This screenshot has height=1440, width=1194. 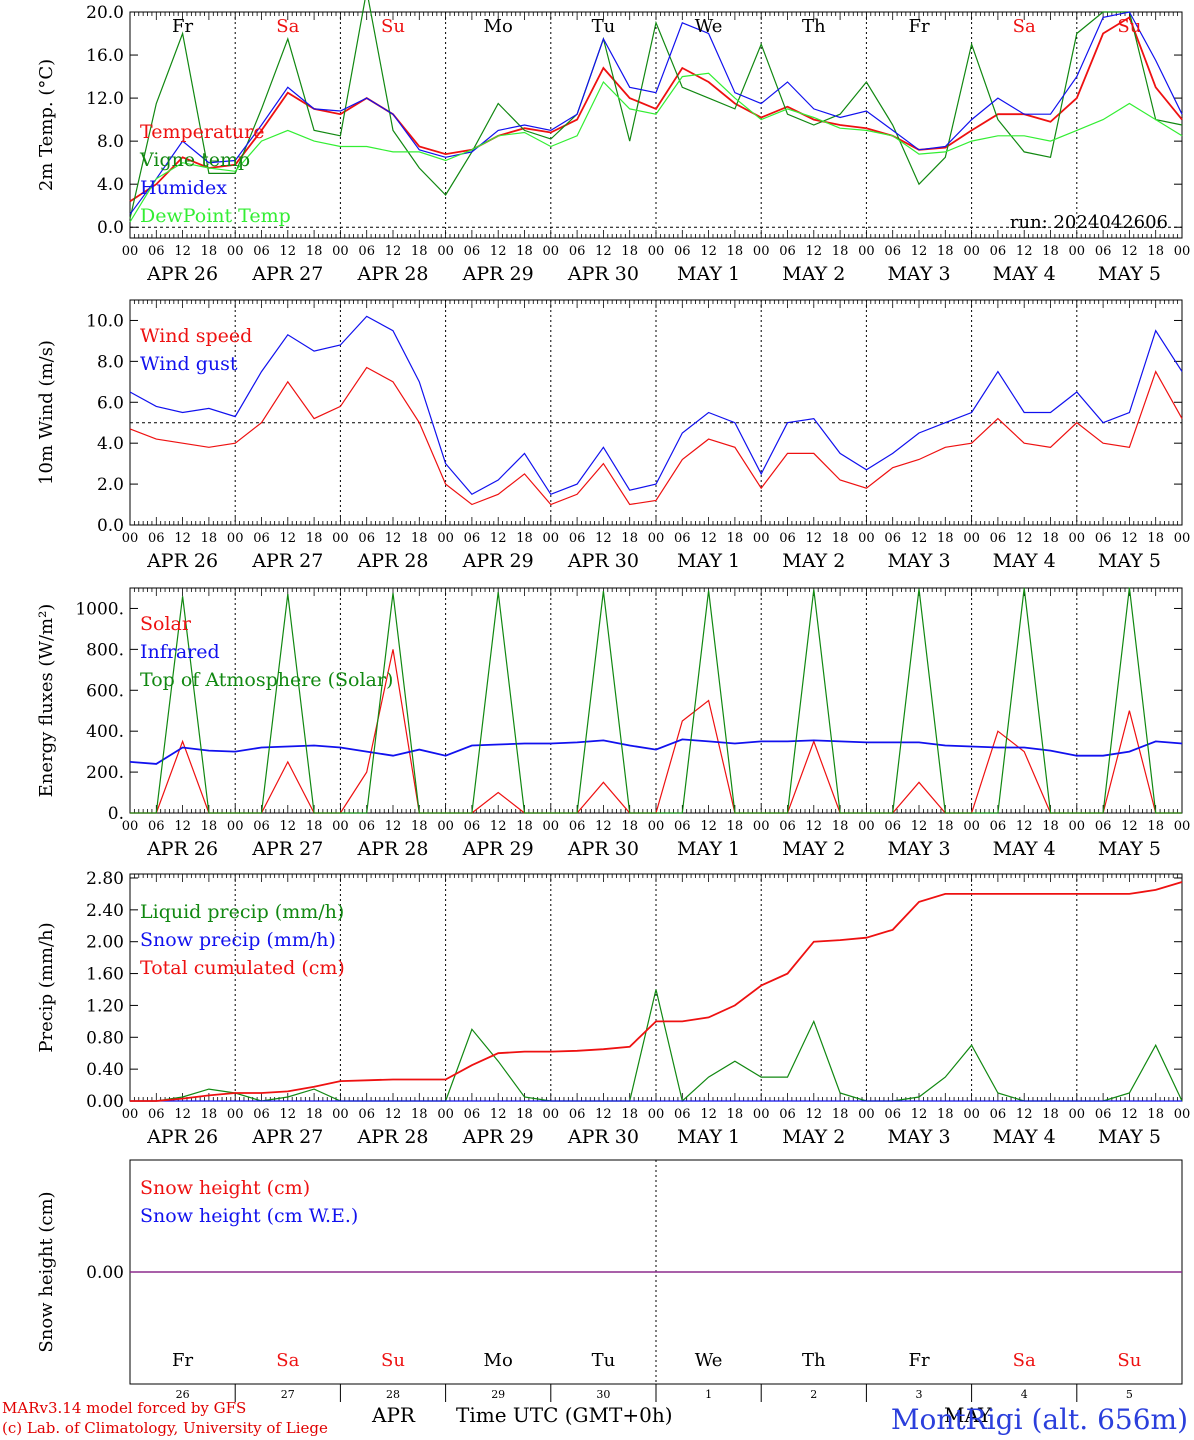 I want to click on panel-flux, so click(x=656, y=700).